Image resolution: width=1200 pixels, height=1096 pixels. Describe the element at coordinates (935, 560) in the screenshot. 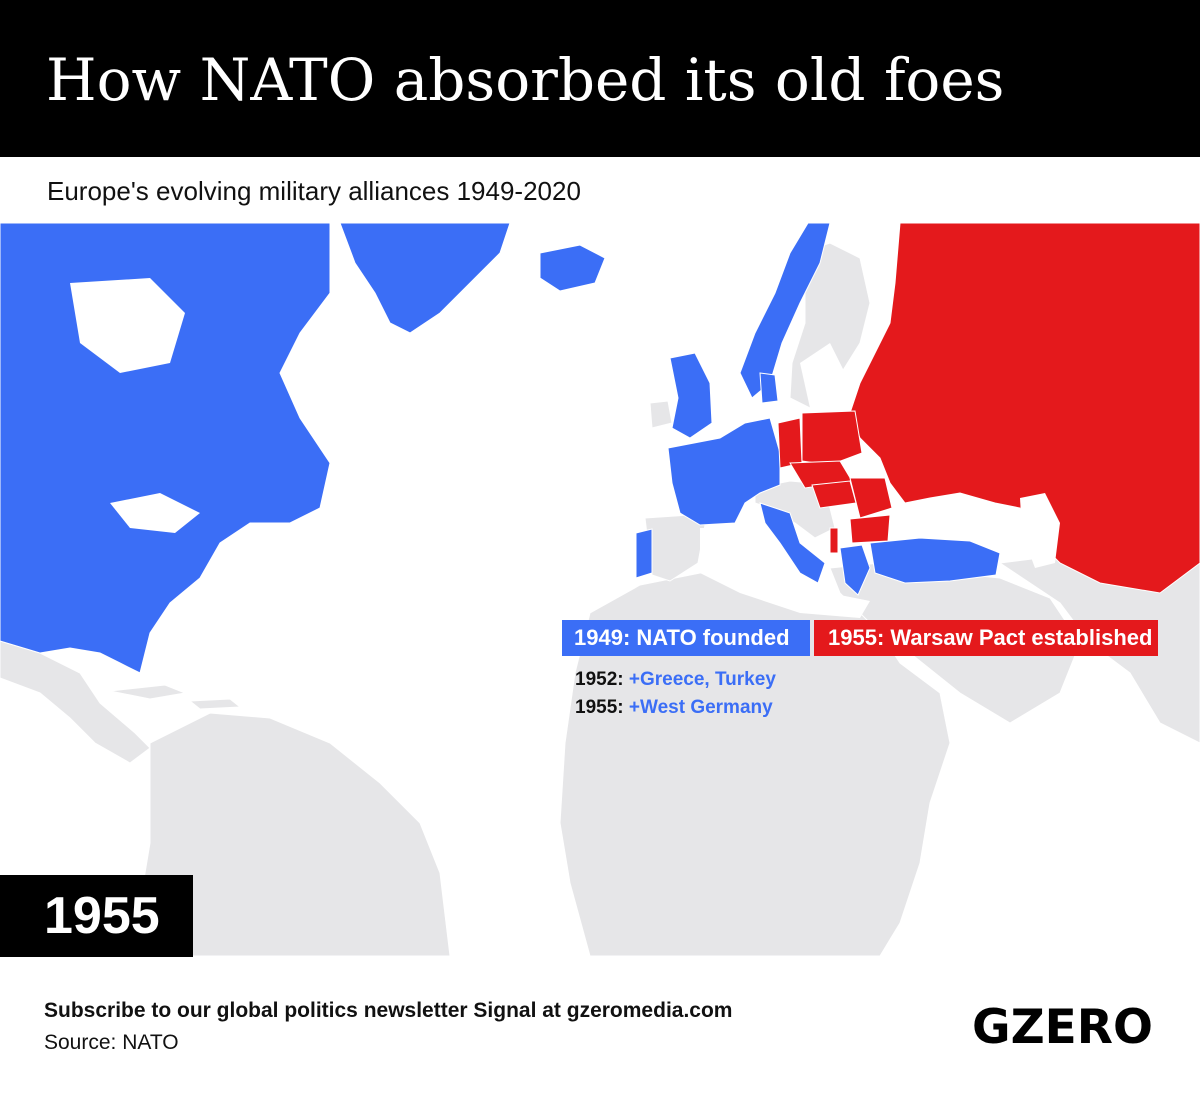

I see `turkey-nato` at that location.